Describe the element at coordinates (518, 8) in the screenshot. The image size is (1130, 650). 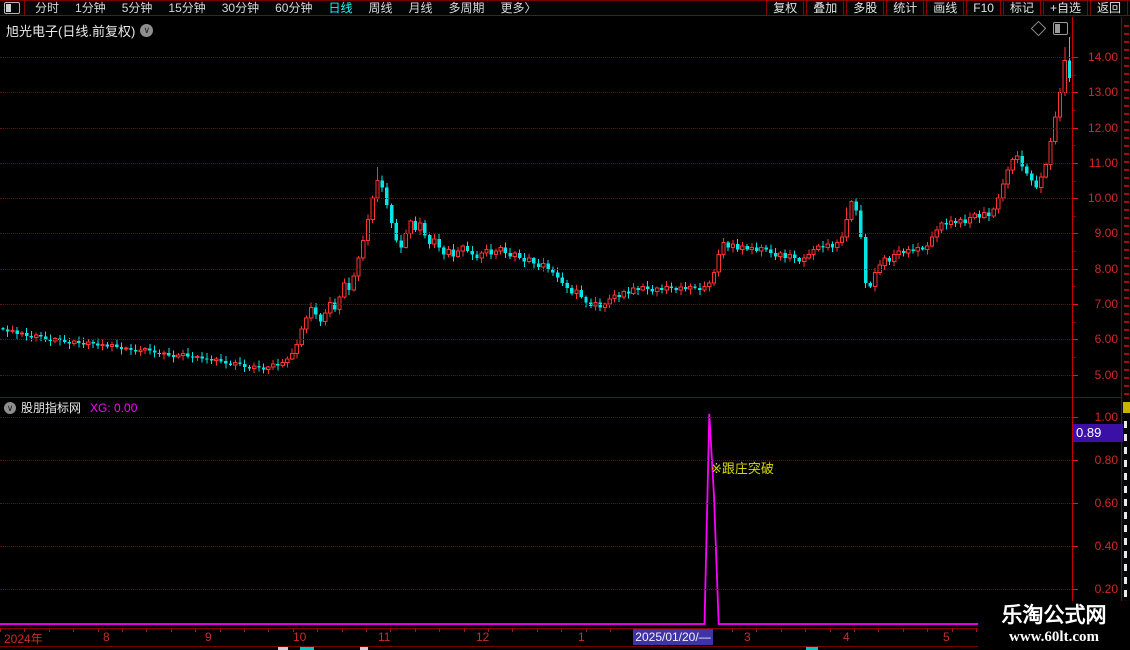
I see `period-tab: 更多〉` at that location.